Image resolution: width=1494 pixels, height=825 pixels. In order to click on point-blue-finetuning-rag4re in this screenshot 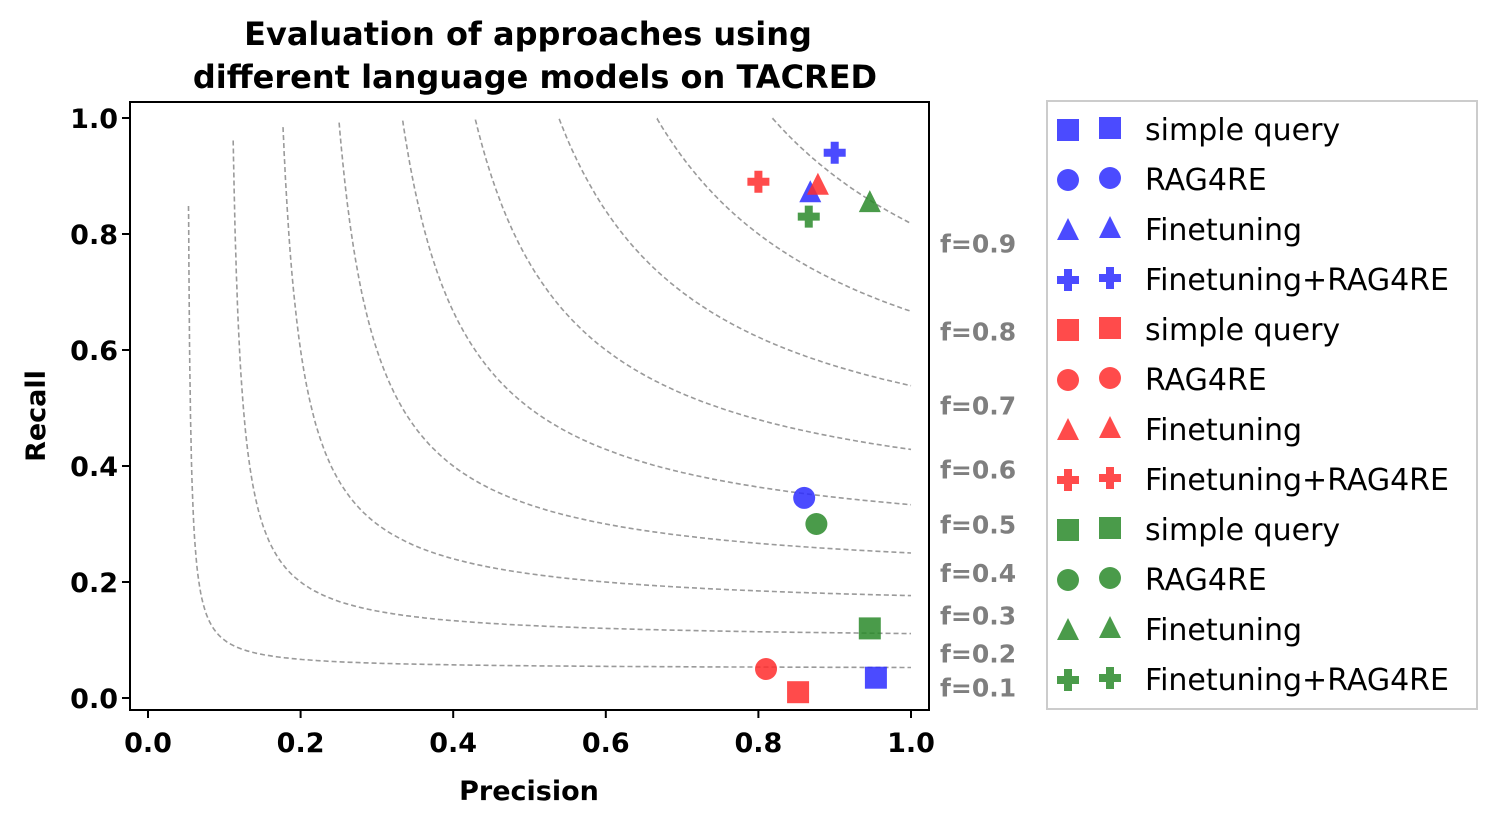, I will do `click(834, 152)`.